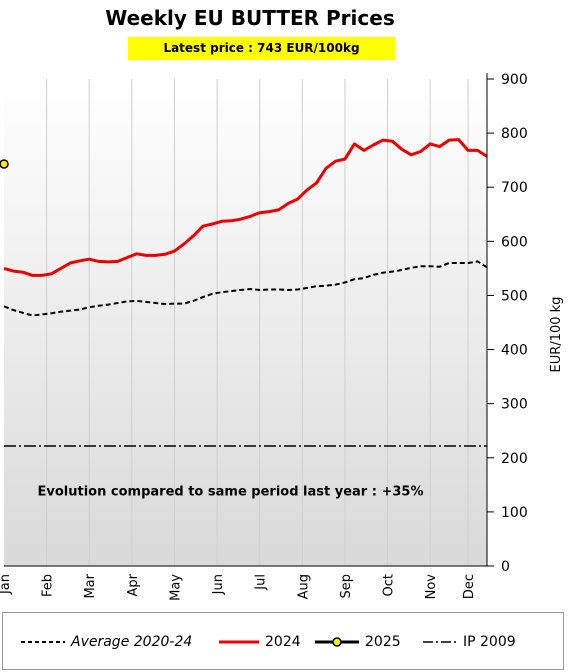  Describe the element at coordinates (175, 587) in the screenshot. I see `x-tick-label-may: May` at that location.